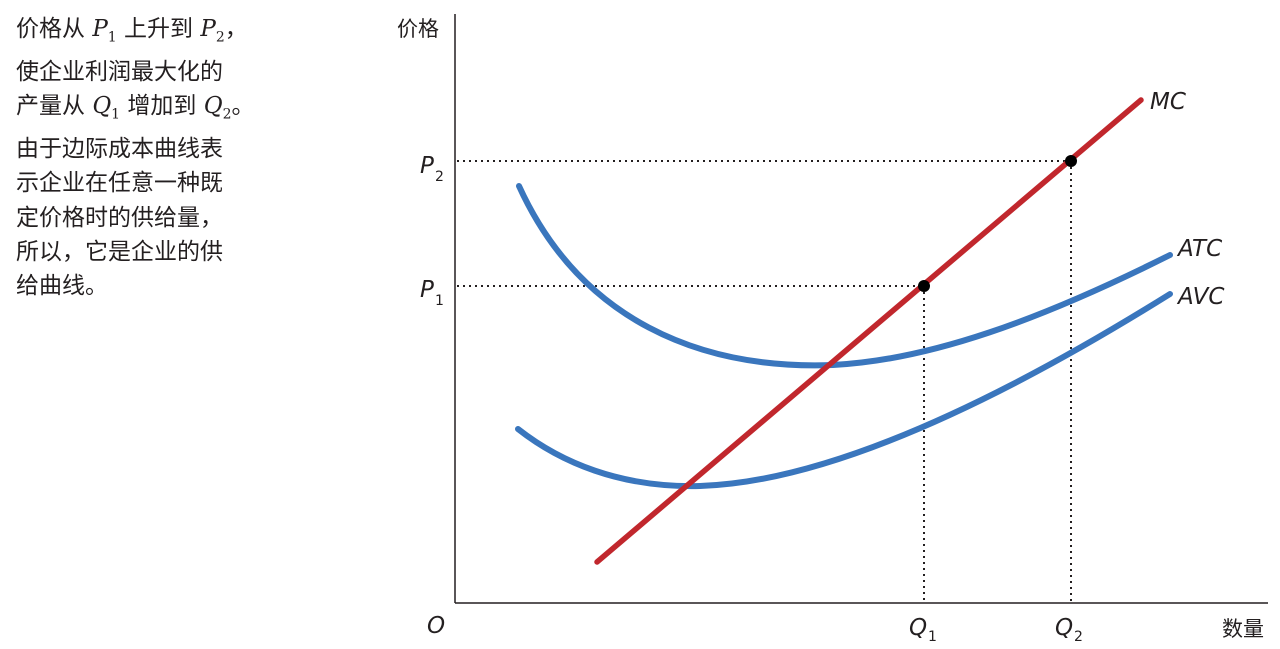 This screenshot has height=649, width=1280. I want to click on caption-text-segment: 价格从, so click(50, 29).